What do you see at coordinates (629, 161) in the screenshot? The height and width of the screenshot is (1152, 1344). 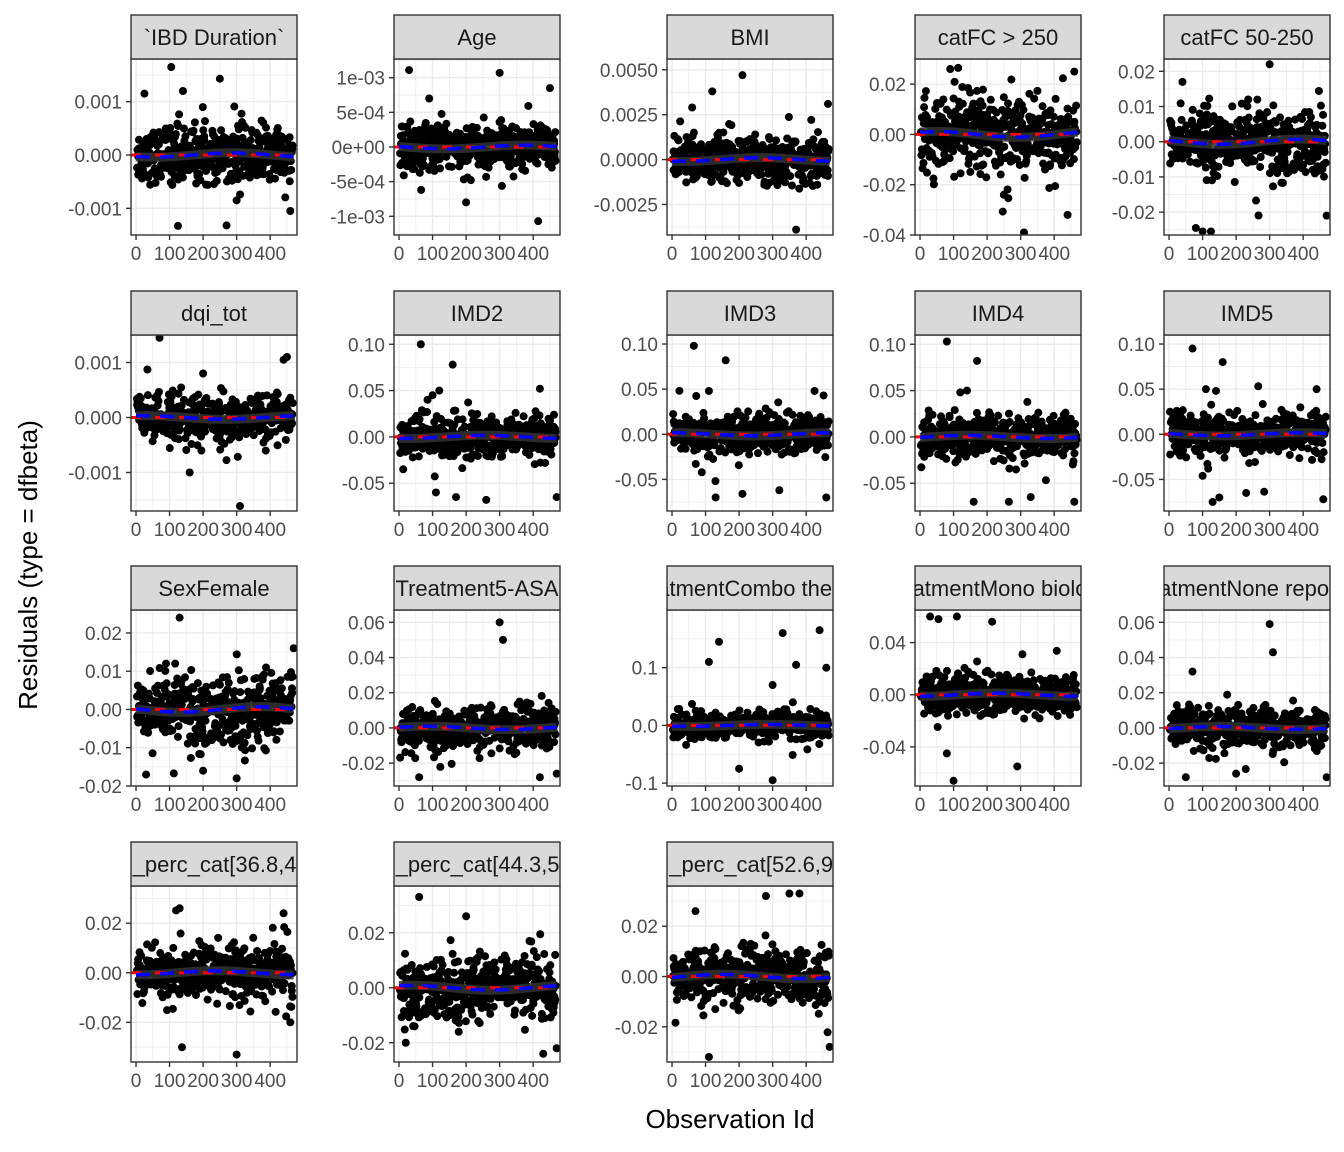 I see `y-tick-label: 0.0000` at bounding box center [629, 161].